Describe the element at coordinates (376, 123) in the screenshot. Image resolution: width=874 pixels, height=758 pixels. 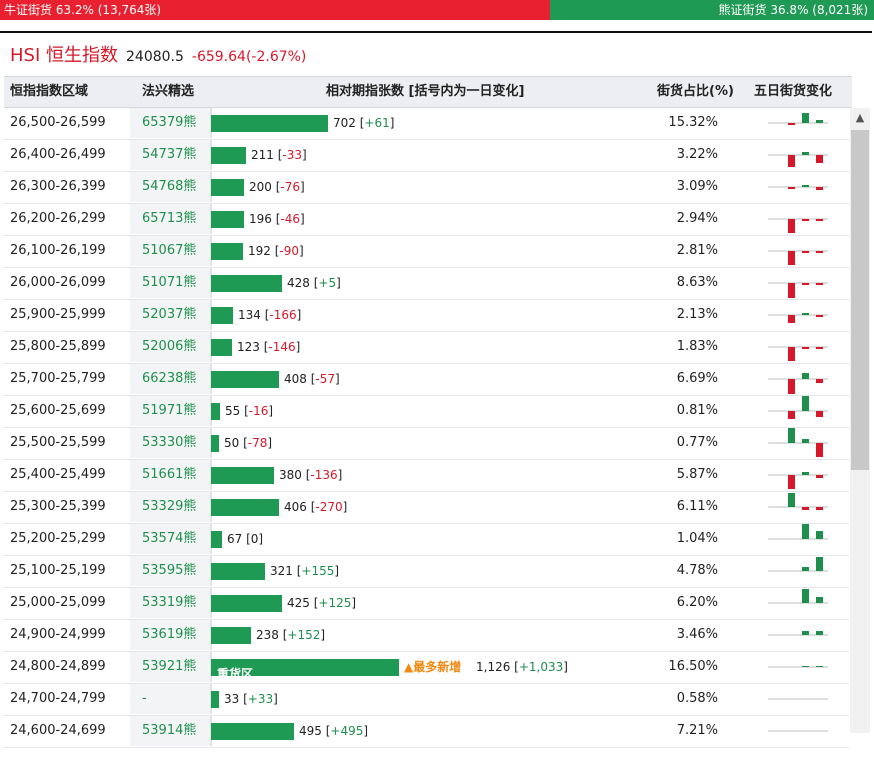
I see `daily-change: +61` at that location.